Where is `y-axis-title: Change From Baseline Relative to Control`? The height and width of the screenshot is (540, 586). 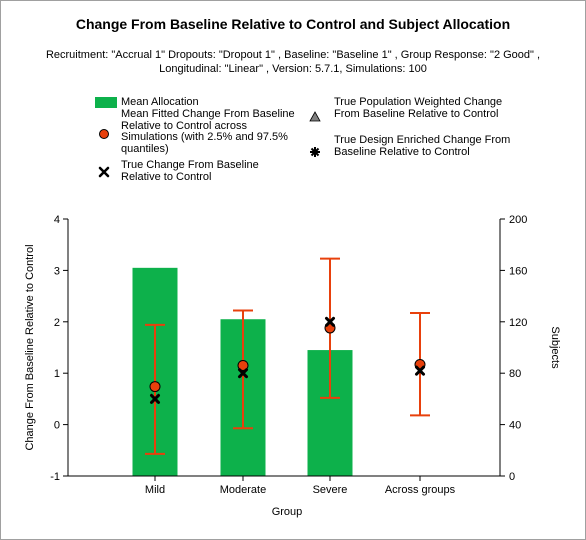
y-axis-title: Change From Baseline Relative to Control is located at coordinates (30, 347).